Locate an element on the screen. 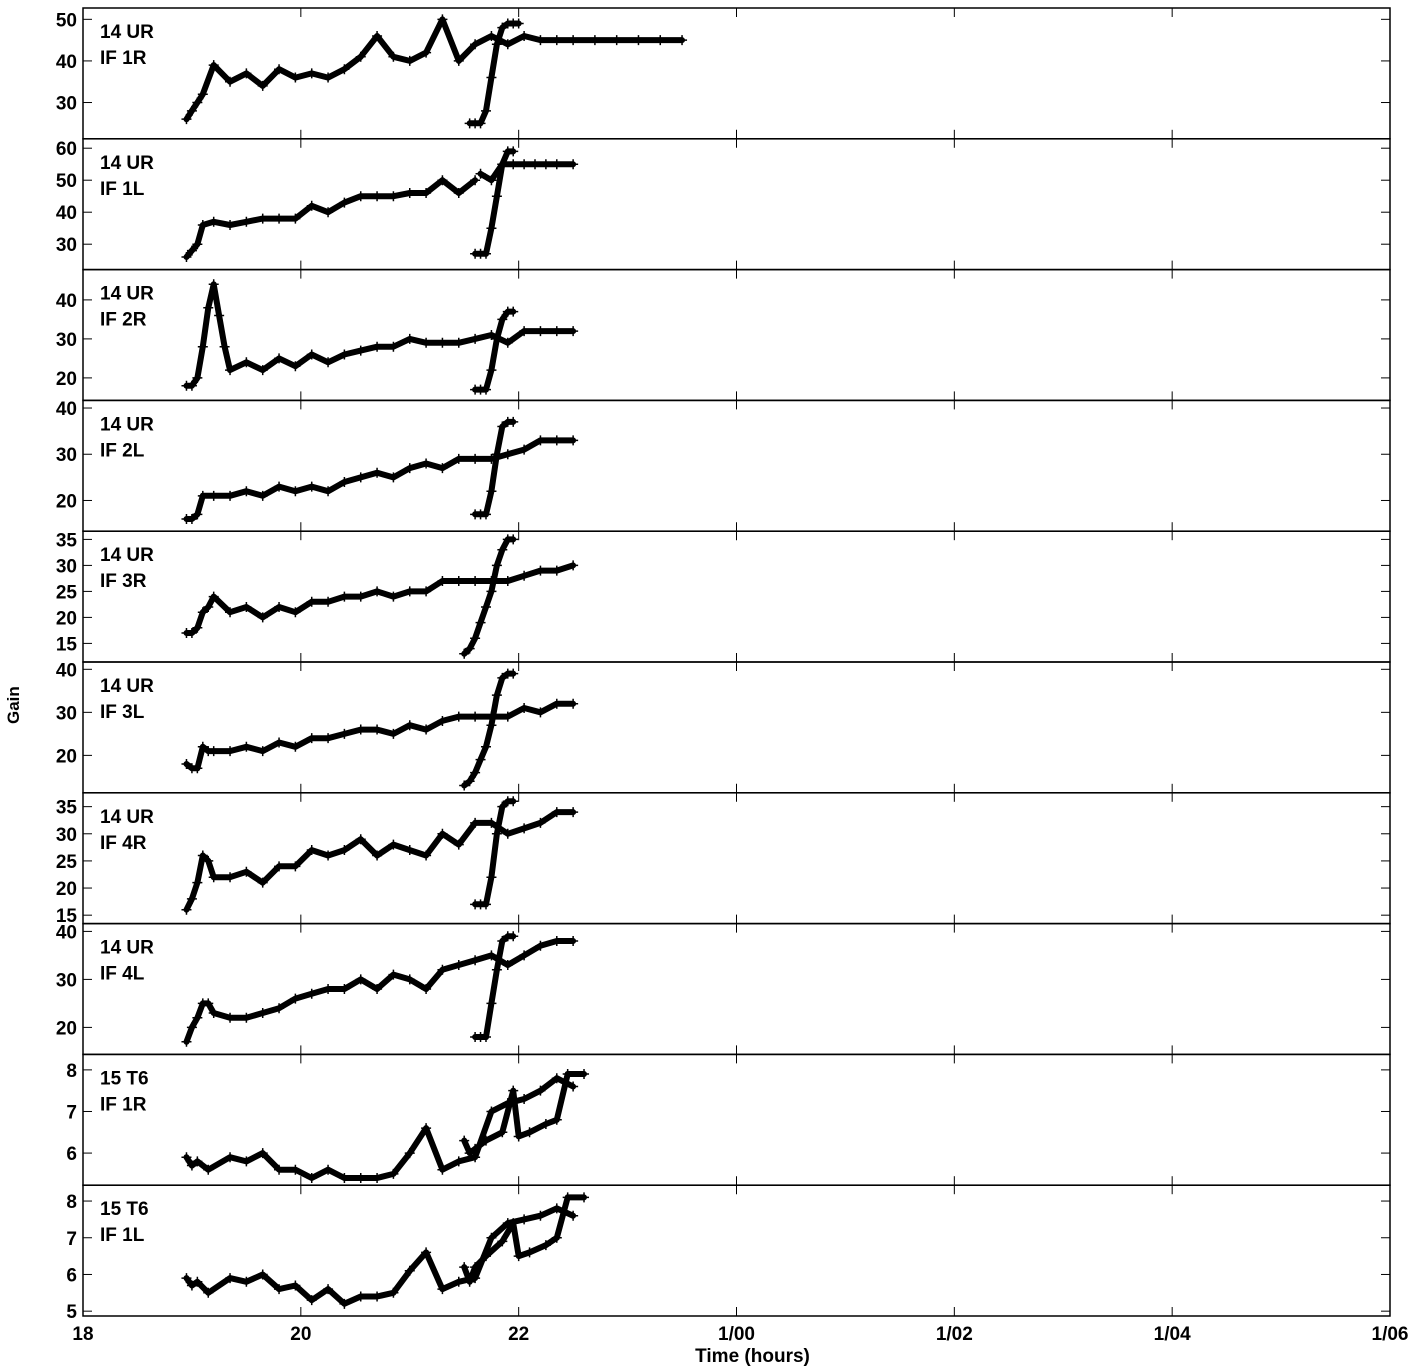 This screenshot has height=1371, width=1415. y-tick-label: 6 is located at coordinates (71, 1275).